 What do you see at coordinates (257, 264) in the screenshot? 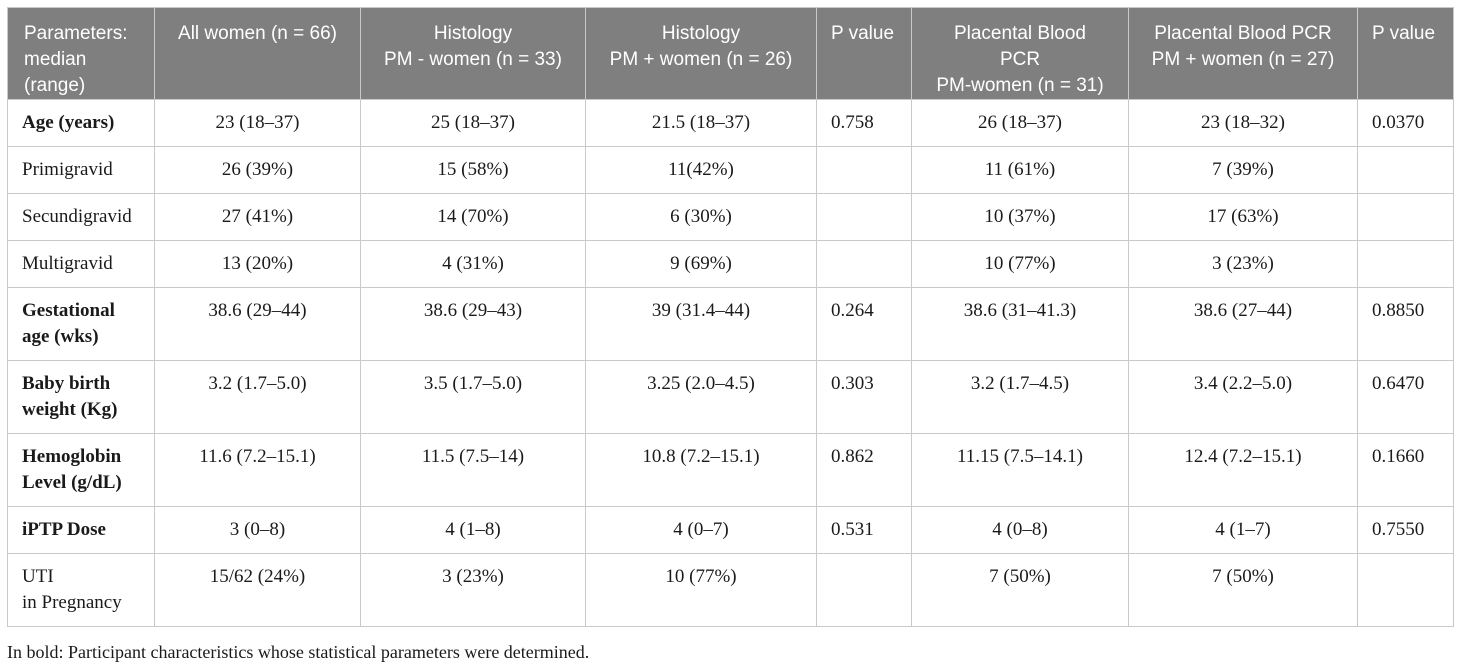
I see `table-cell: 13 (20%)` at bounding box center [257, 264].